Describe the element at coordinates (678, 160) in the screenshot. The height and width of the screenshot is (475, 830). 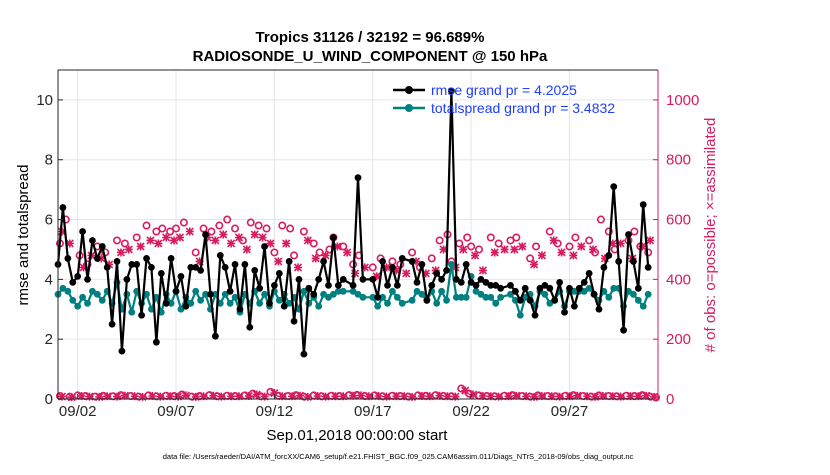
I see `y-tick-label-right: 800` at that location.